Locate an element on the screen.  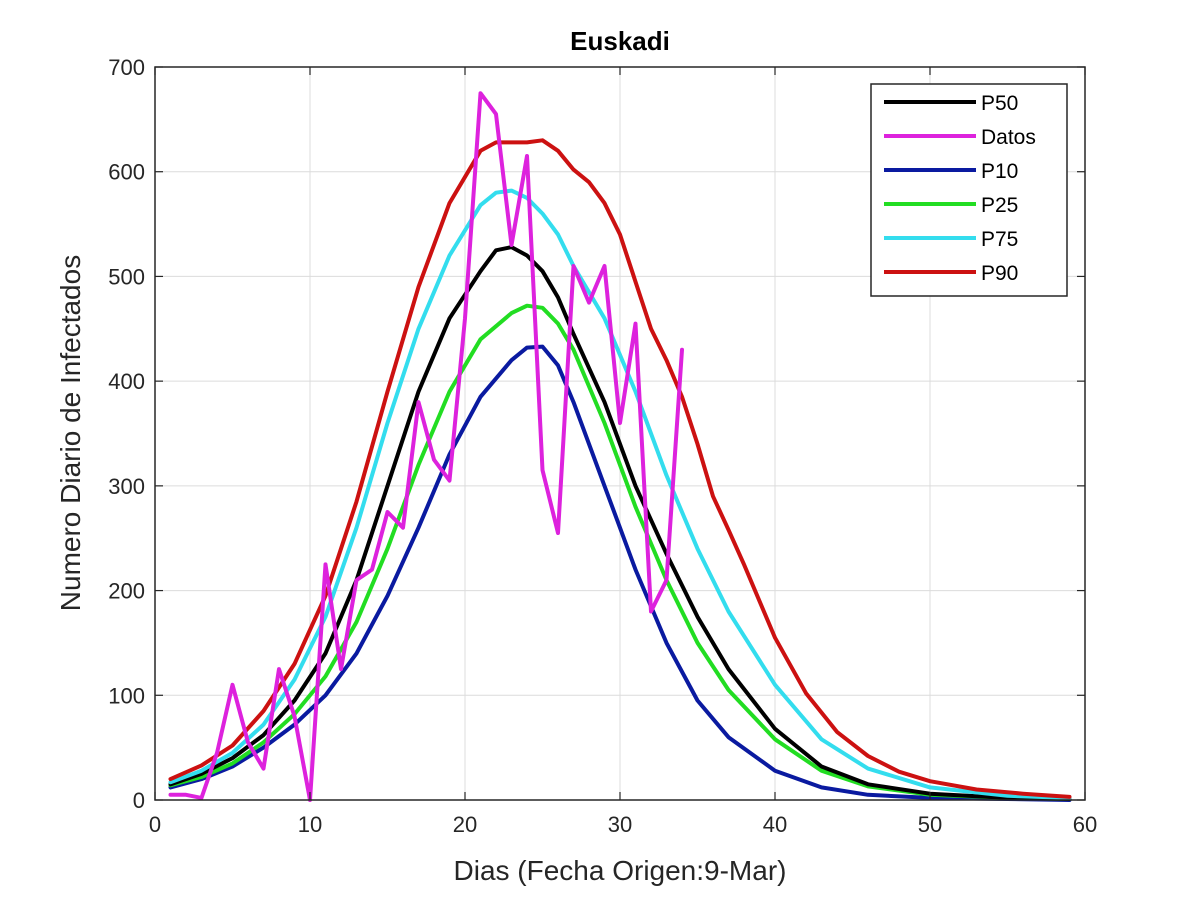
x-tick-label: 0 is located at coordinates (155, 824).